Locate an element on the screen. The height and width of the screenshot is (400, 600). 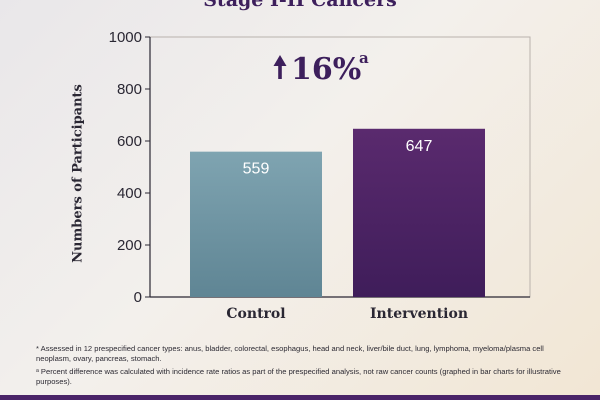
chart-title: Stage I-II Cancers is located at coordinates (300, 5).